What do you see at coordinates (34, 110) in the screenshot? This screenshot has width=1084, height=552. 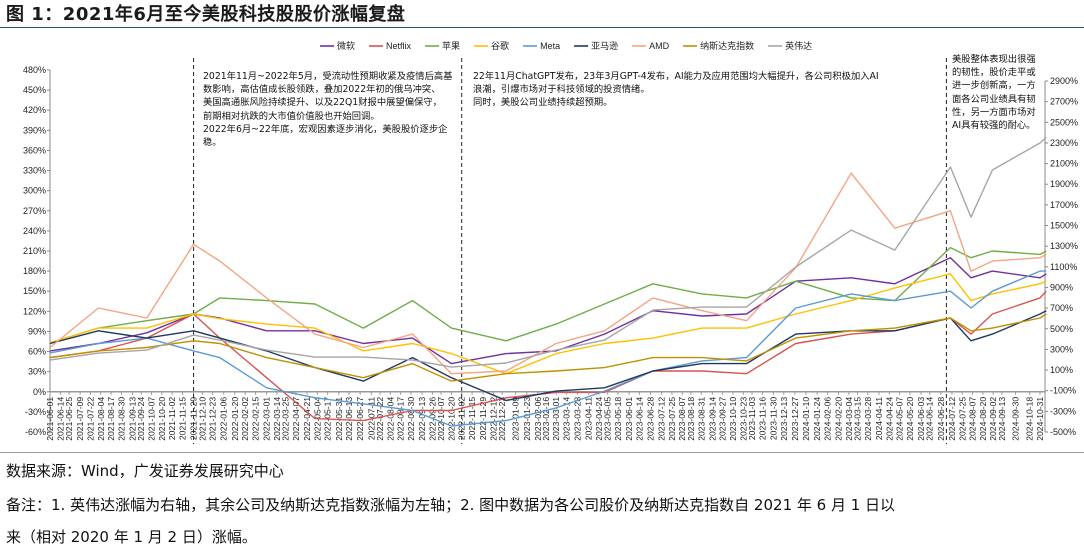 I see `left-axis-tick-label: 420%` at bounding box center [34, 110].